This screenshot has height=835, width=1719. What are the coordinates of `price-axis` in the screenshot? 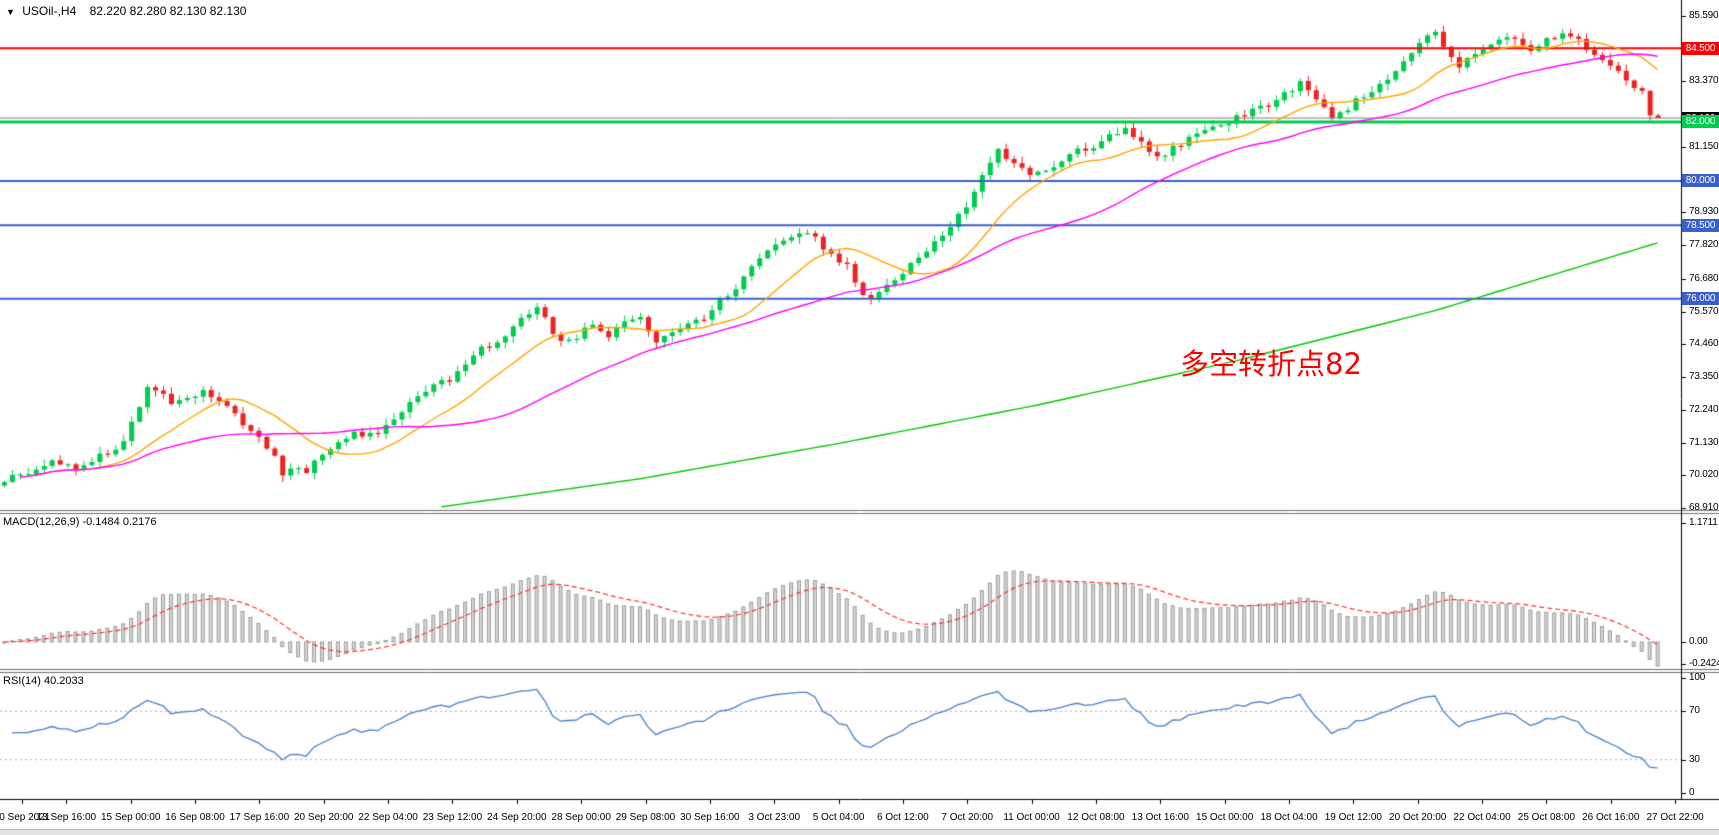 It's located at (1700, 399).